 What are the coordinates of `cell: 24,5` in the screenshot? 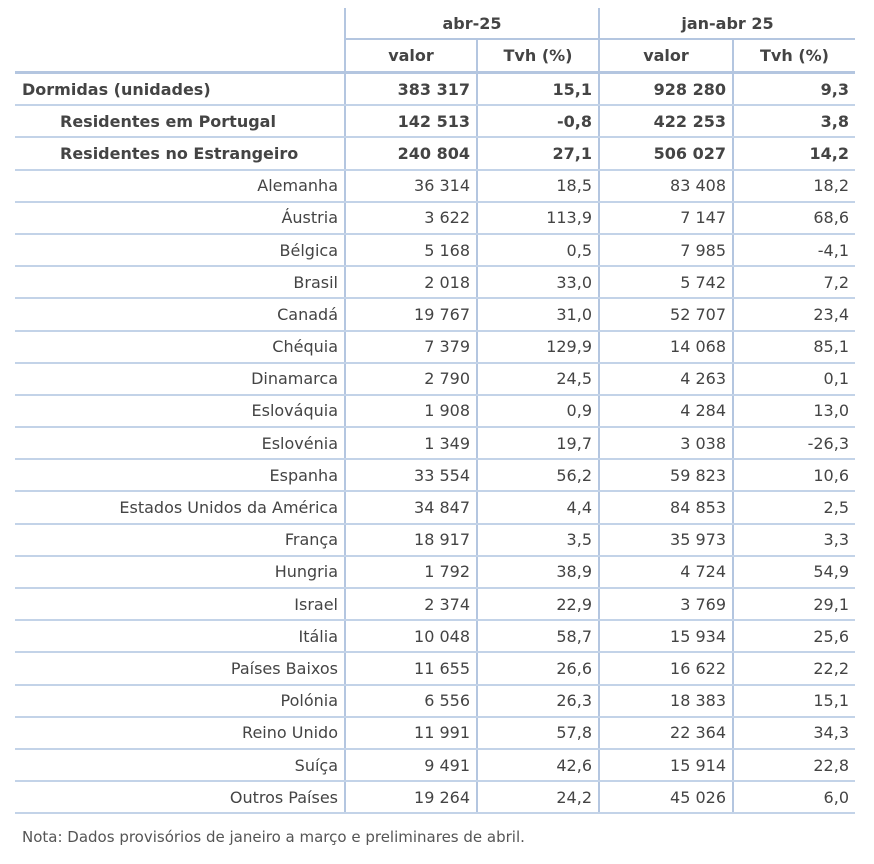 It's located at (537, 379).